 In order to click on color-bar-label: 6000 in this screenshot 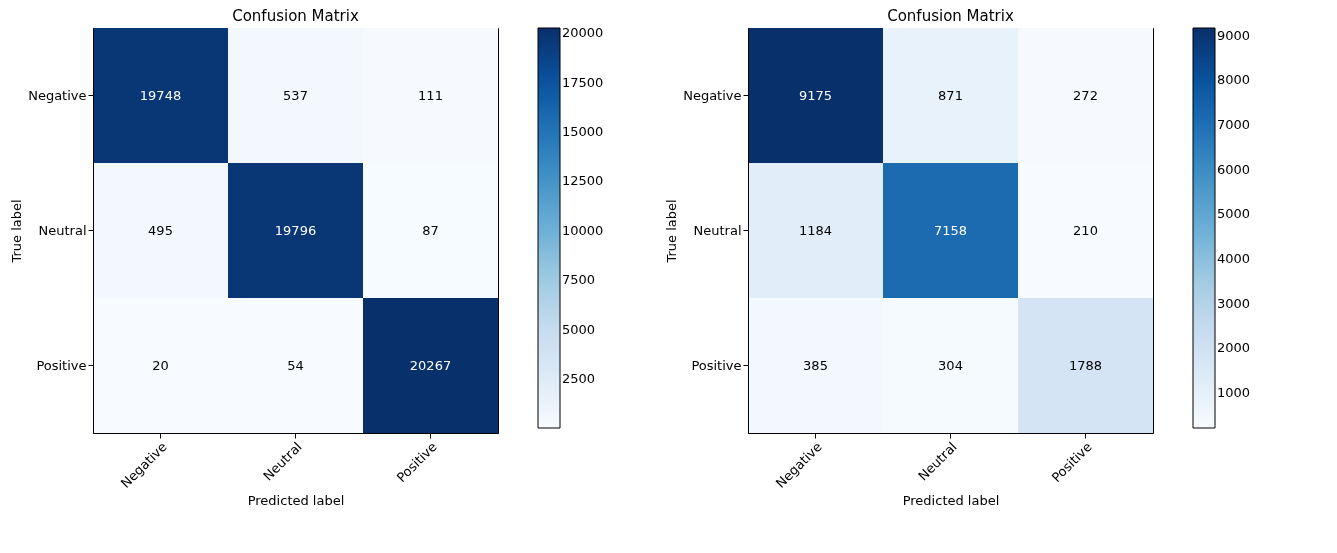, I will do `click(1234, 169)`.